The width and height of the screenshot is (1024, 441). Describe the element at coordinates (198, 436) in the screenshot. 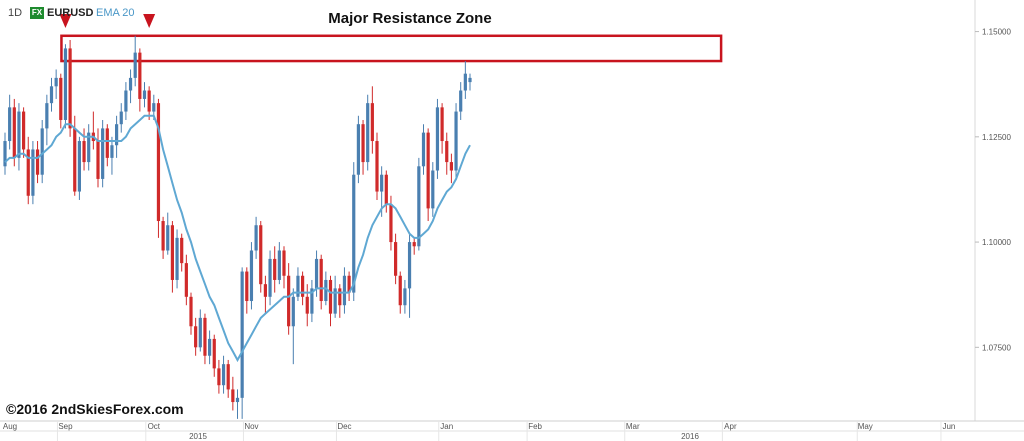

I see `x-year-label: 2015` at that location.